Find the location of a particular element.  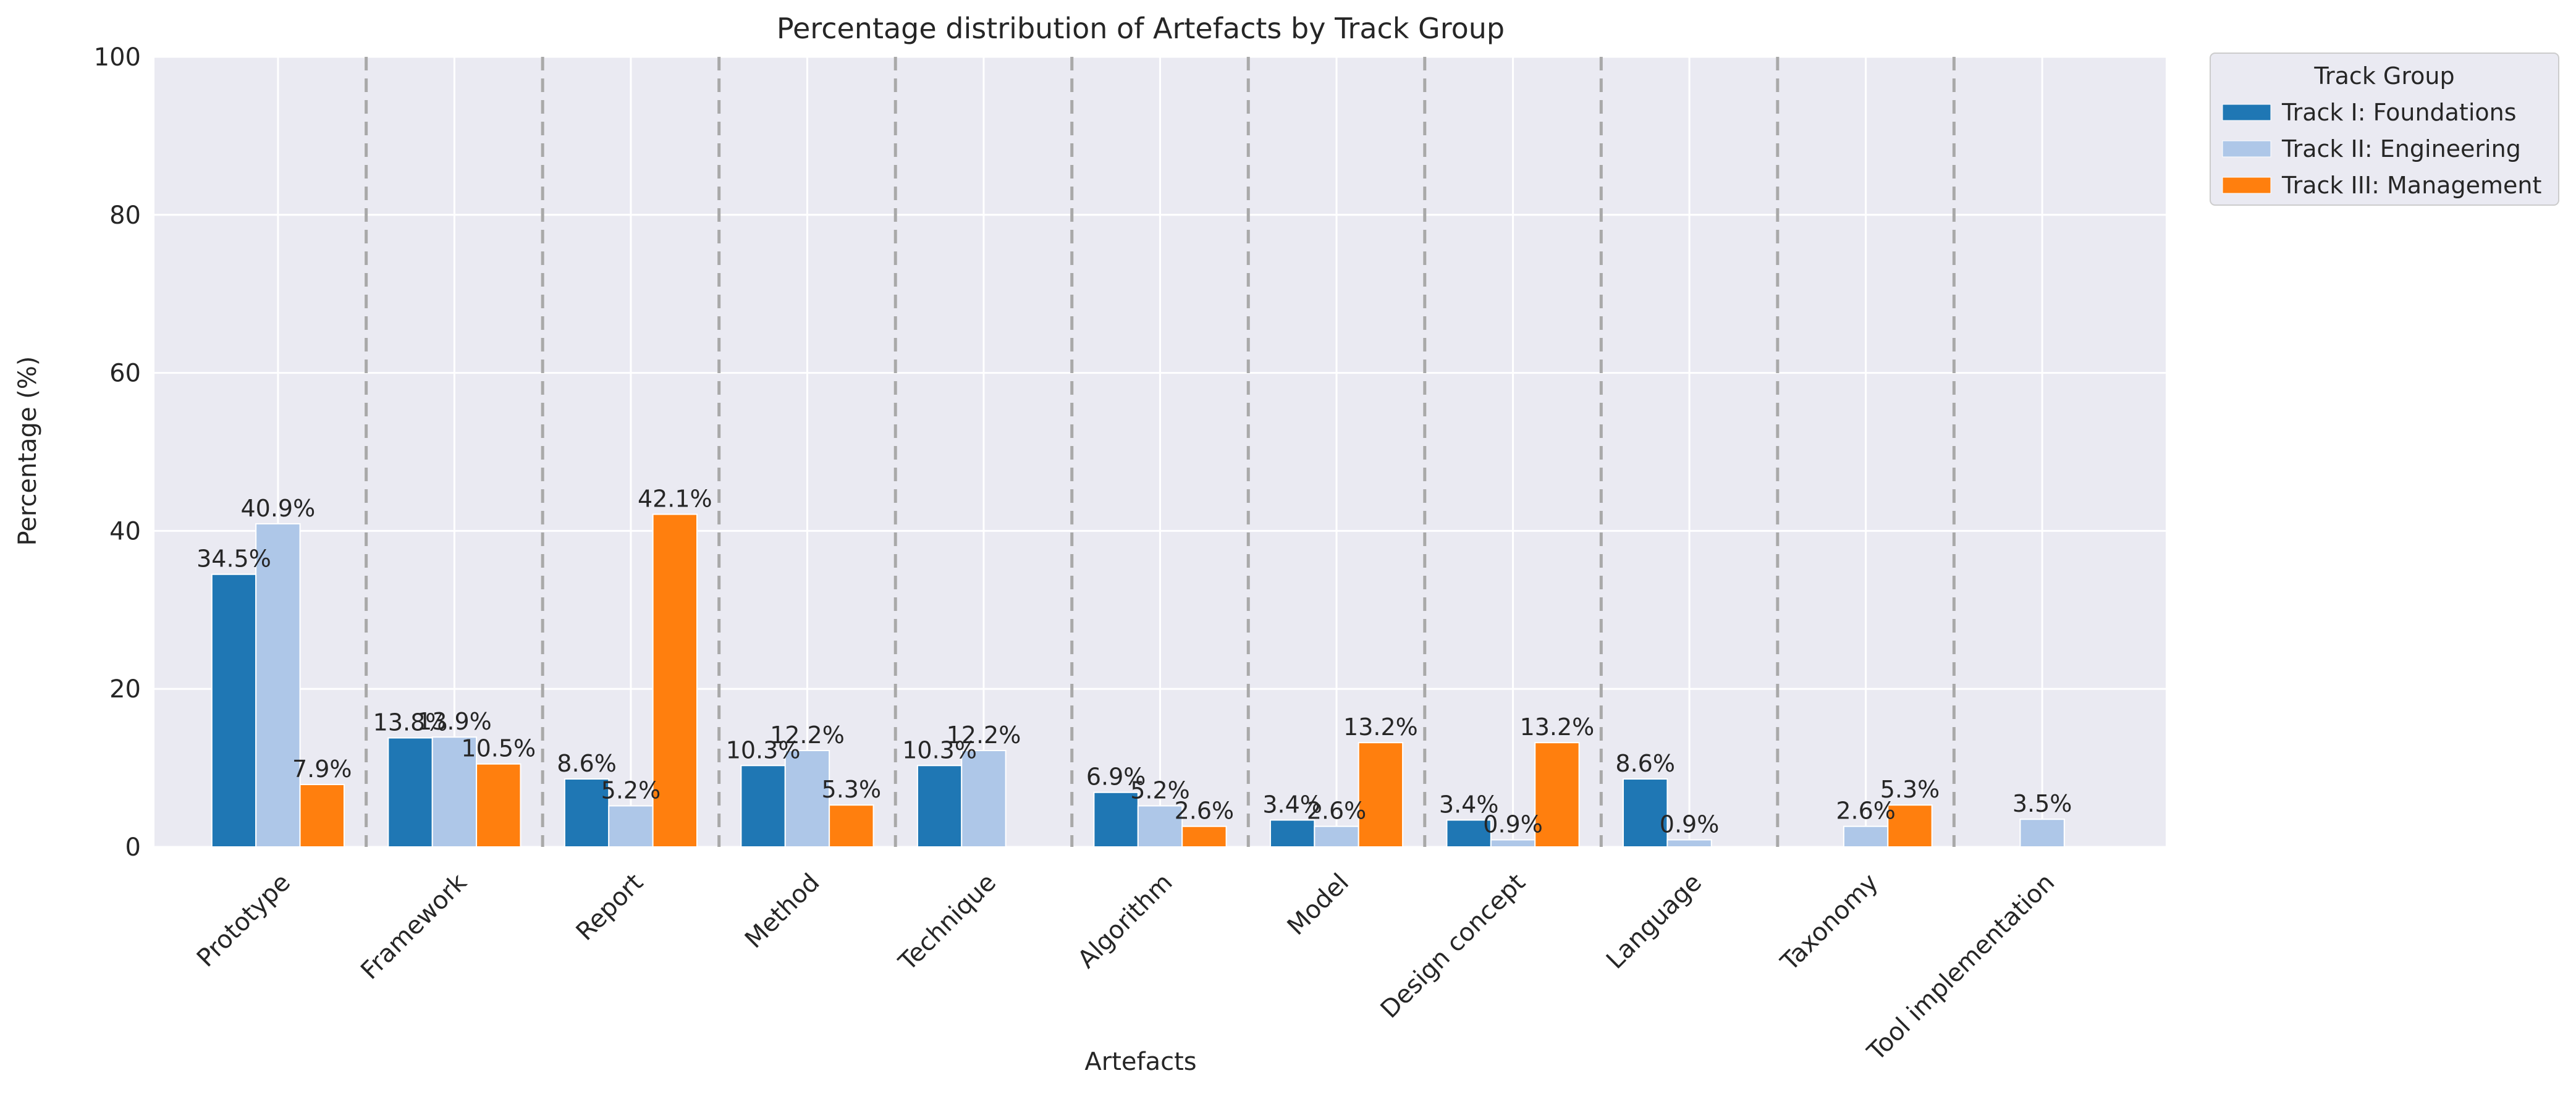

x-tick-label: Design concept is located at coordinates (1453, 946).